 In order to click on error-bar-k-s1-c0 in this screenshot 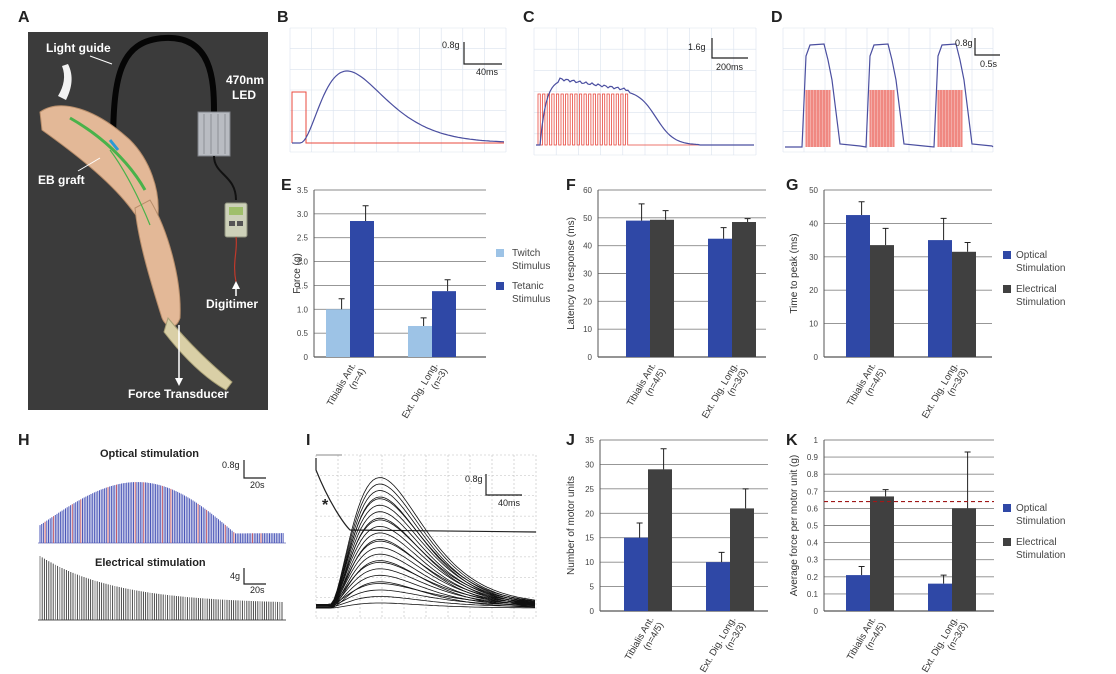, I will do `click(885, 493)`.